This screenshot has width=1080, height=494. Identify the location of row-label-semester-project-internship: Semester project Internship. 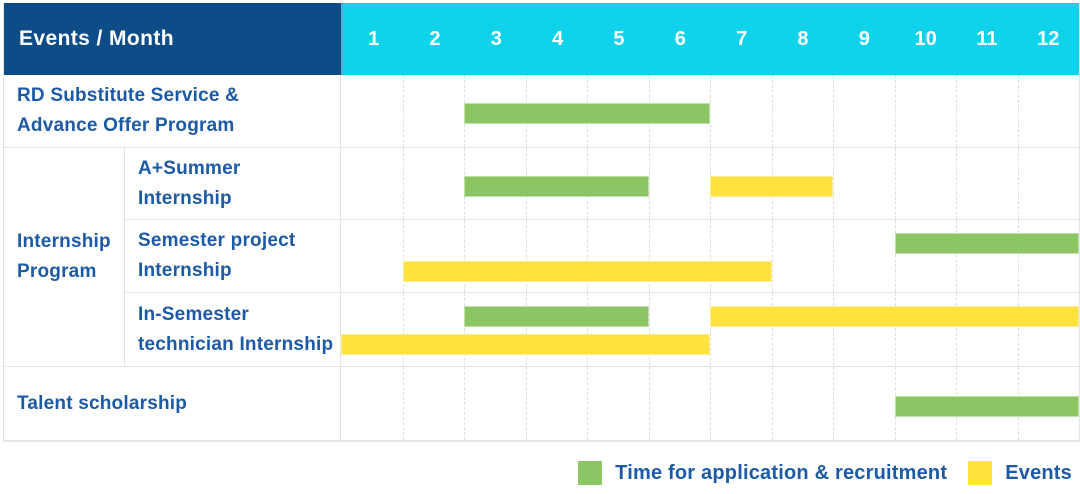
(233, 256).